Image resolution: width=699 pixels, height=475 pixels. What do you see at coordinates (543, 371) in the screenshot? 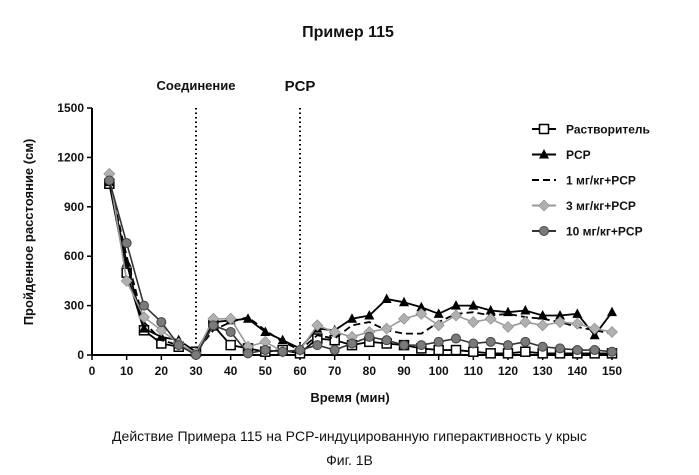
I see `x-tick-label: 130` at bounding box center [543, 371].